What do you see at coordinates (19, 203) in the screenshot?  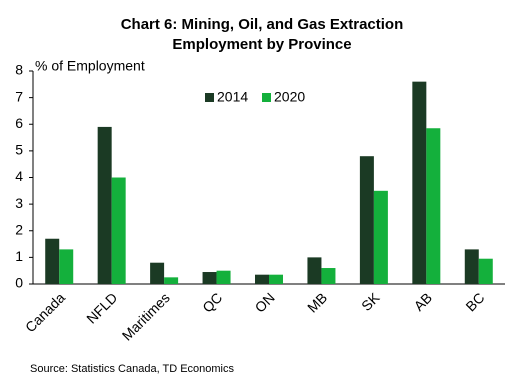 I see `y-tick-label: 3` at bounding box center [19, 203].